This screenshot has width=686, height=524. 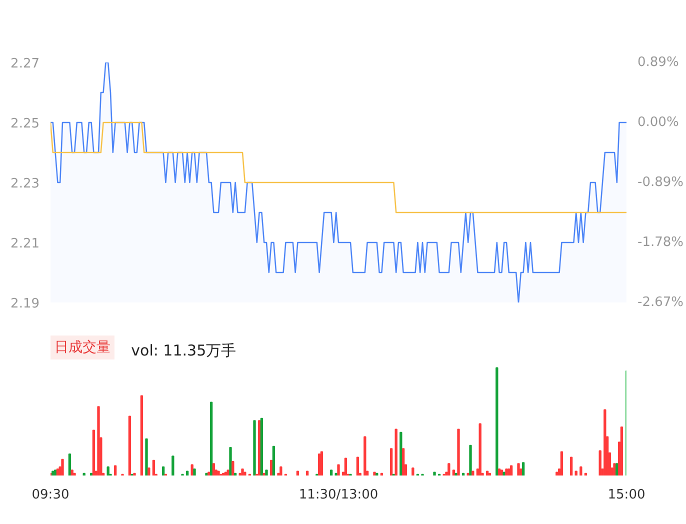 I want to click on x-tick-label: 15:00, so click(x=627, y=495).